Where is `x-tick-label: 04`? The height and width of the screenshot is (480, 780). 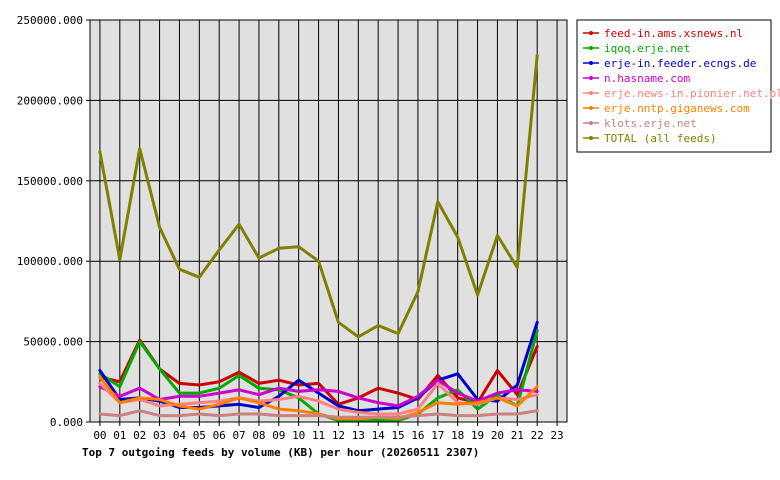 x-tick-label: 04 is located at coordinates (180, 435).